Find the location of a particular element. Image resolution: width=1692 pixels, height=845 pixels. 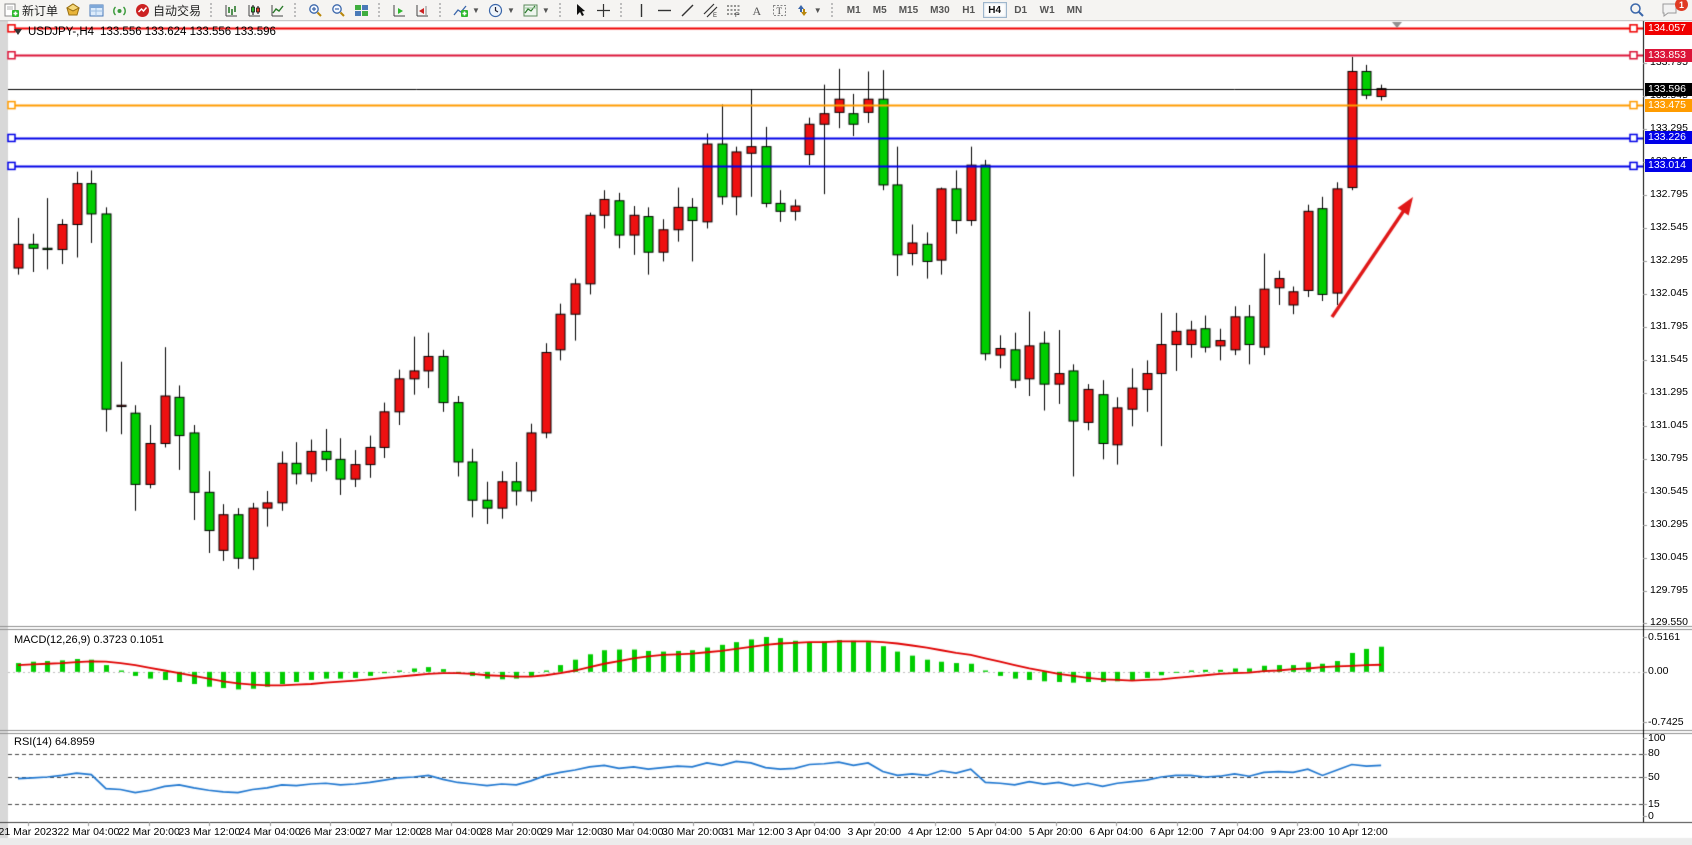

svg-text: F is located at coordinates (737, 15).